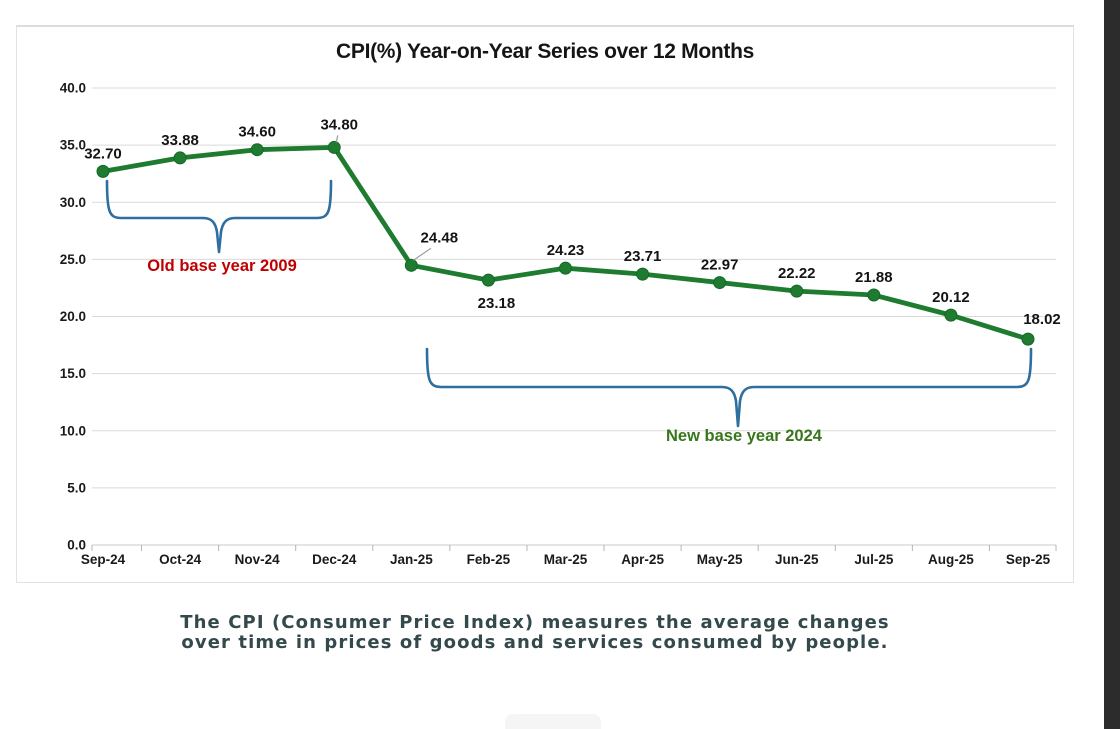 This screenshot has width=1120, height=729. I want to click on x-axis-tick-label: Nov-24, so click(258, 559).